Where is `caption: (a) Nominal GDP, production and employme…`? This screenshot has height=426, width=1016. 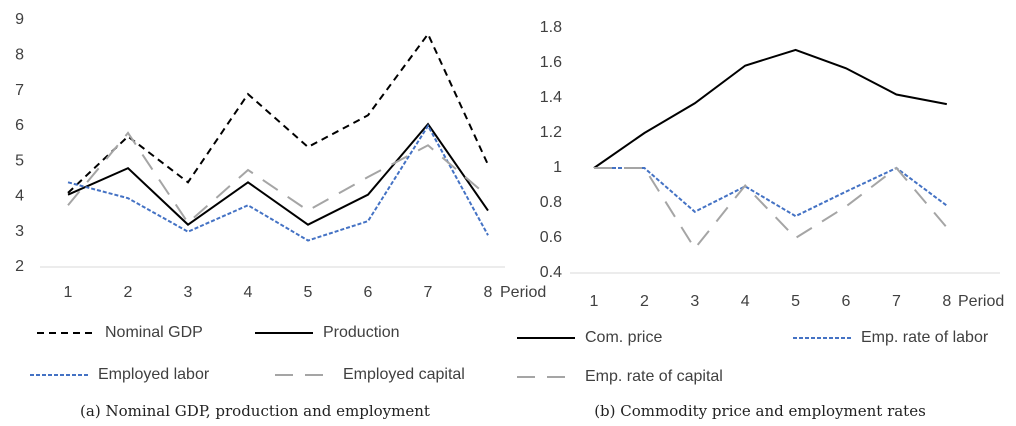 caption: (a) Nominal GDP, production and employme… is located at coordinates (255, 411).